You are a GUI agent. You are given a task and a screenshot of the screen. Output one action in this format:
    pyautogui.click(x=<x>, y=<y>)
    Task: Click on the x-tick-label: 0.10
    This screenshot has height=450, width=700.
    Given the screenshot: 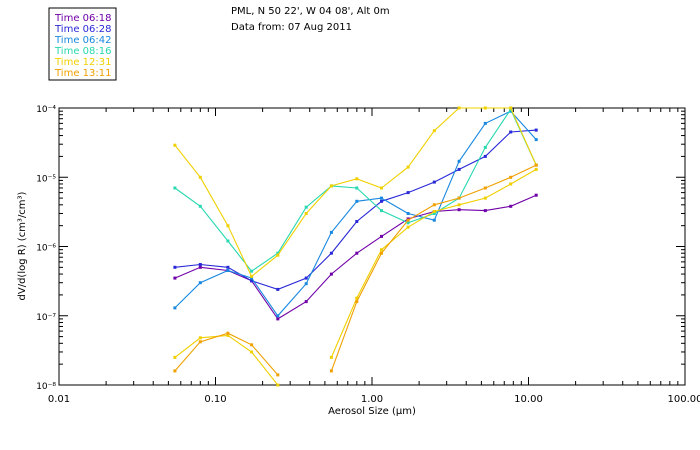 What is the action you would take?
    pyautogui.click(x=215, y=399)
    